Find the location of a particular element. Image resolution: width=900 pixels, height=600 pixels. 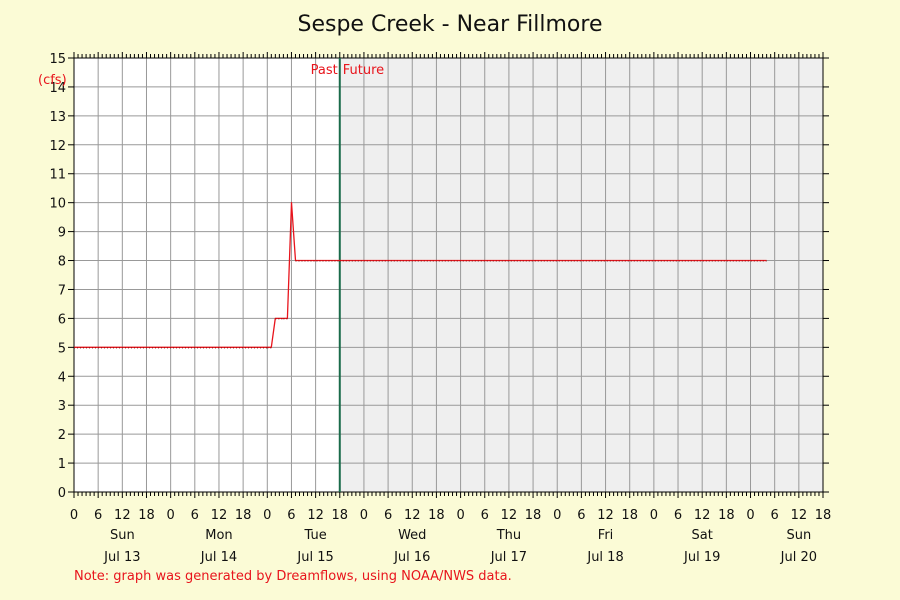

x-day-label: Thu is located at coordinates (508, 535).